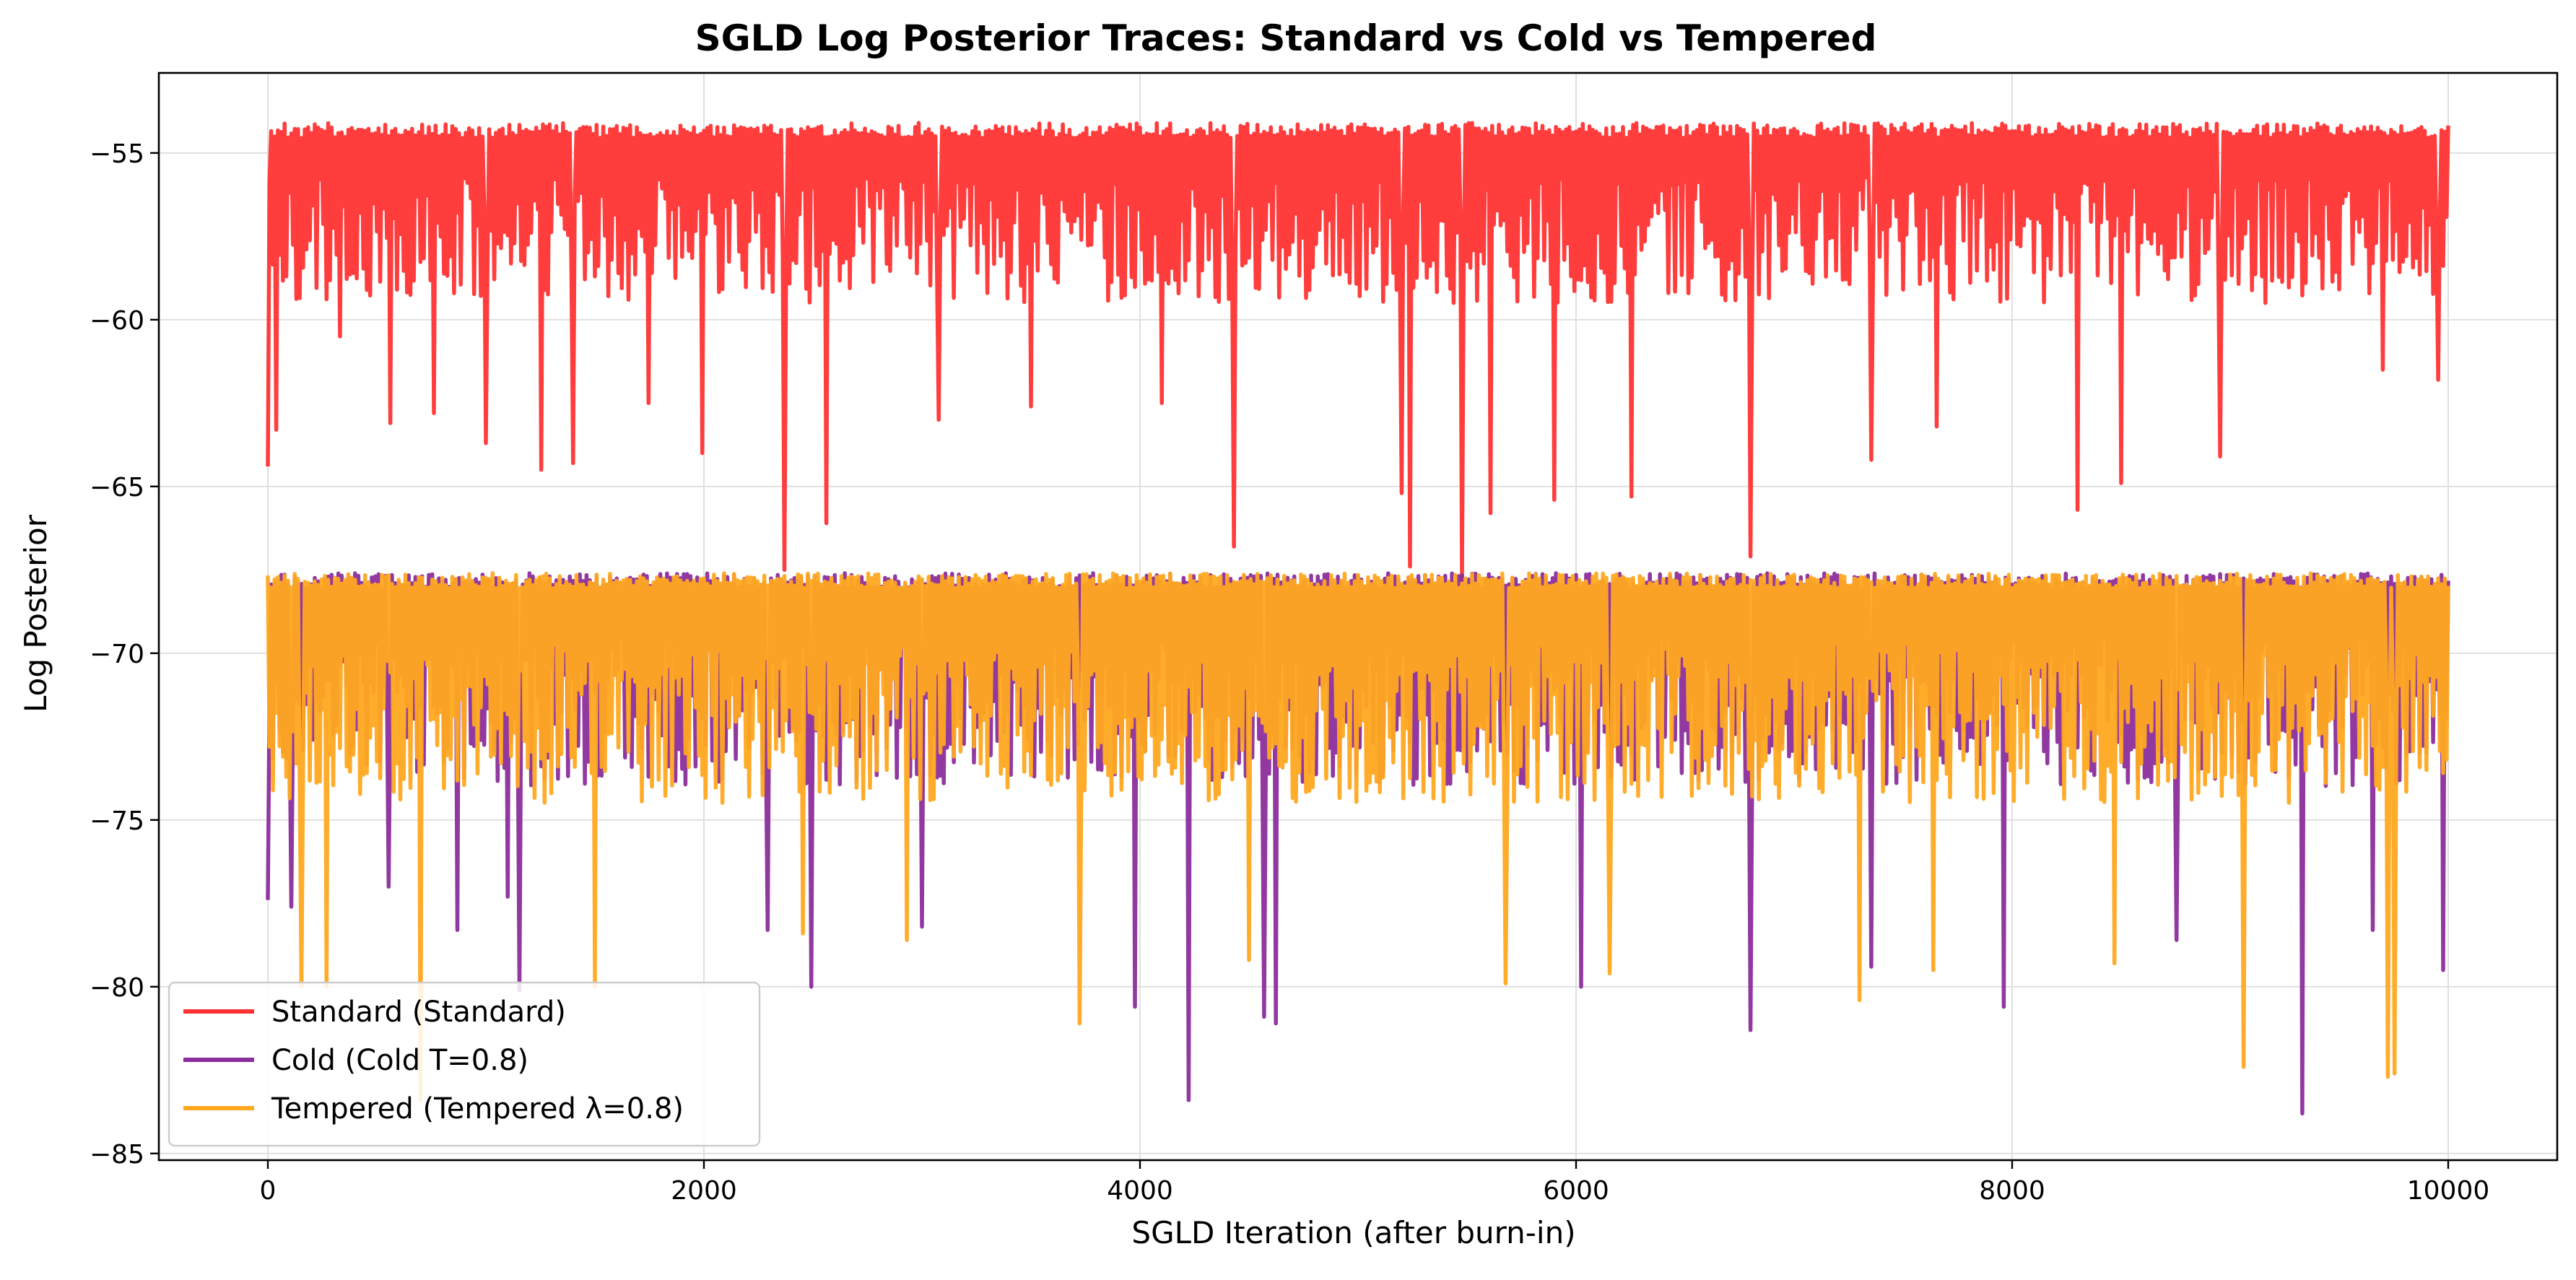 The width and height of the screenshot is (2576, 1280). What do you see at coordinates (1353, 1232) in the screenshot?
I see `x-axis-label: SGLD Iteration (after burn-in)` at bounding box center [1353, 1232].